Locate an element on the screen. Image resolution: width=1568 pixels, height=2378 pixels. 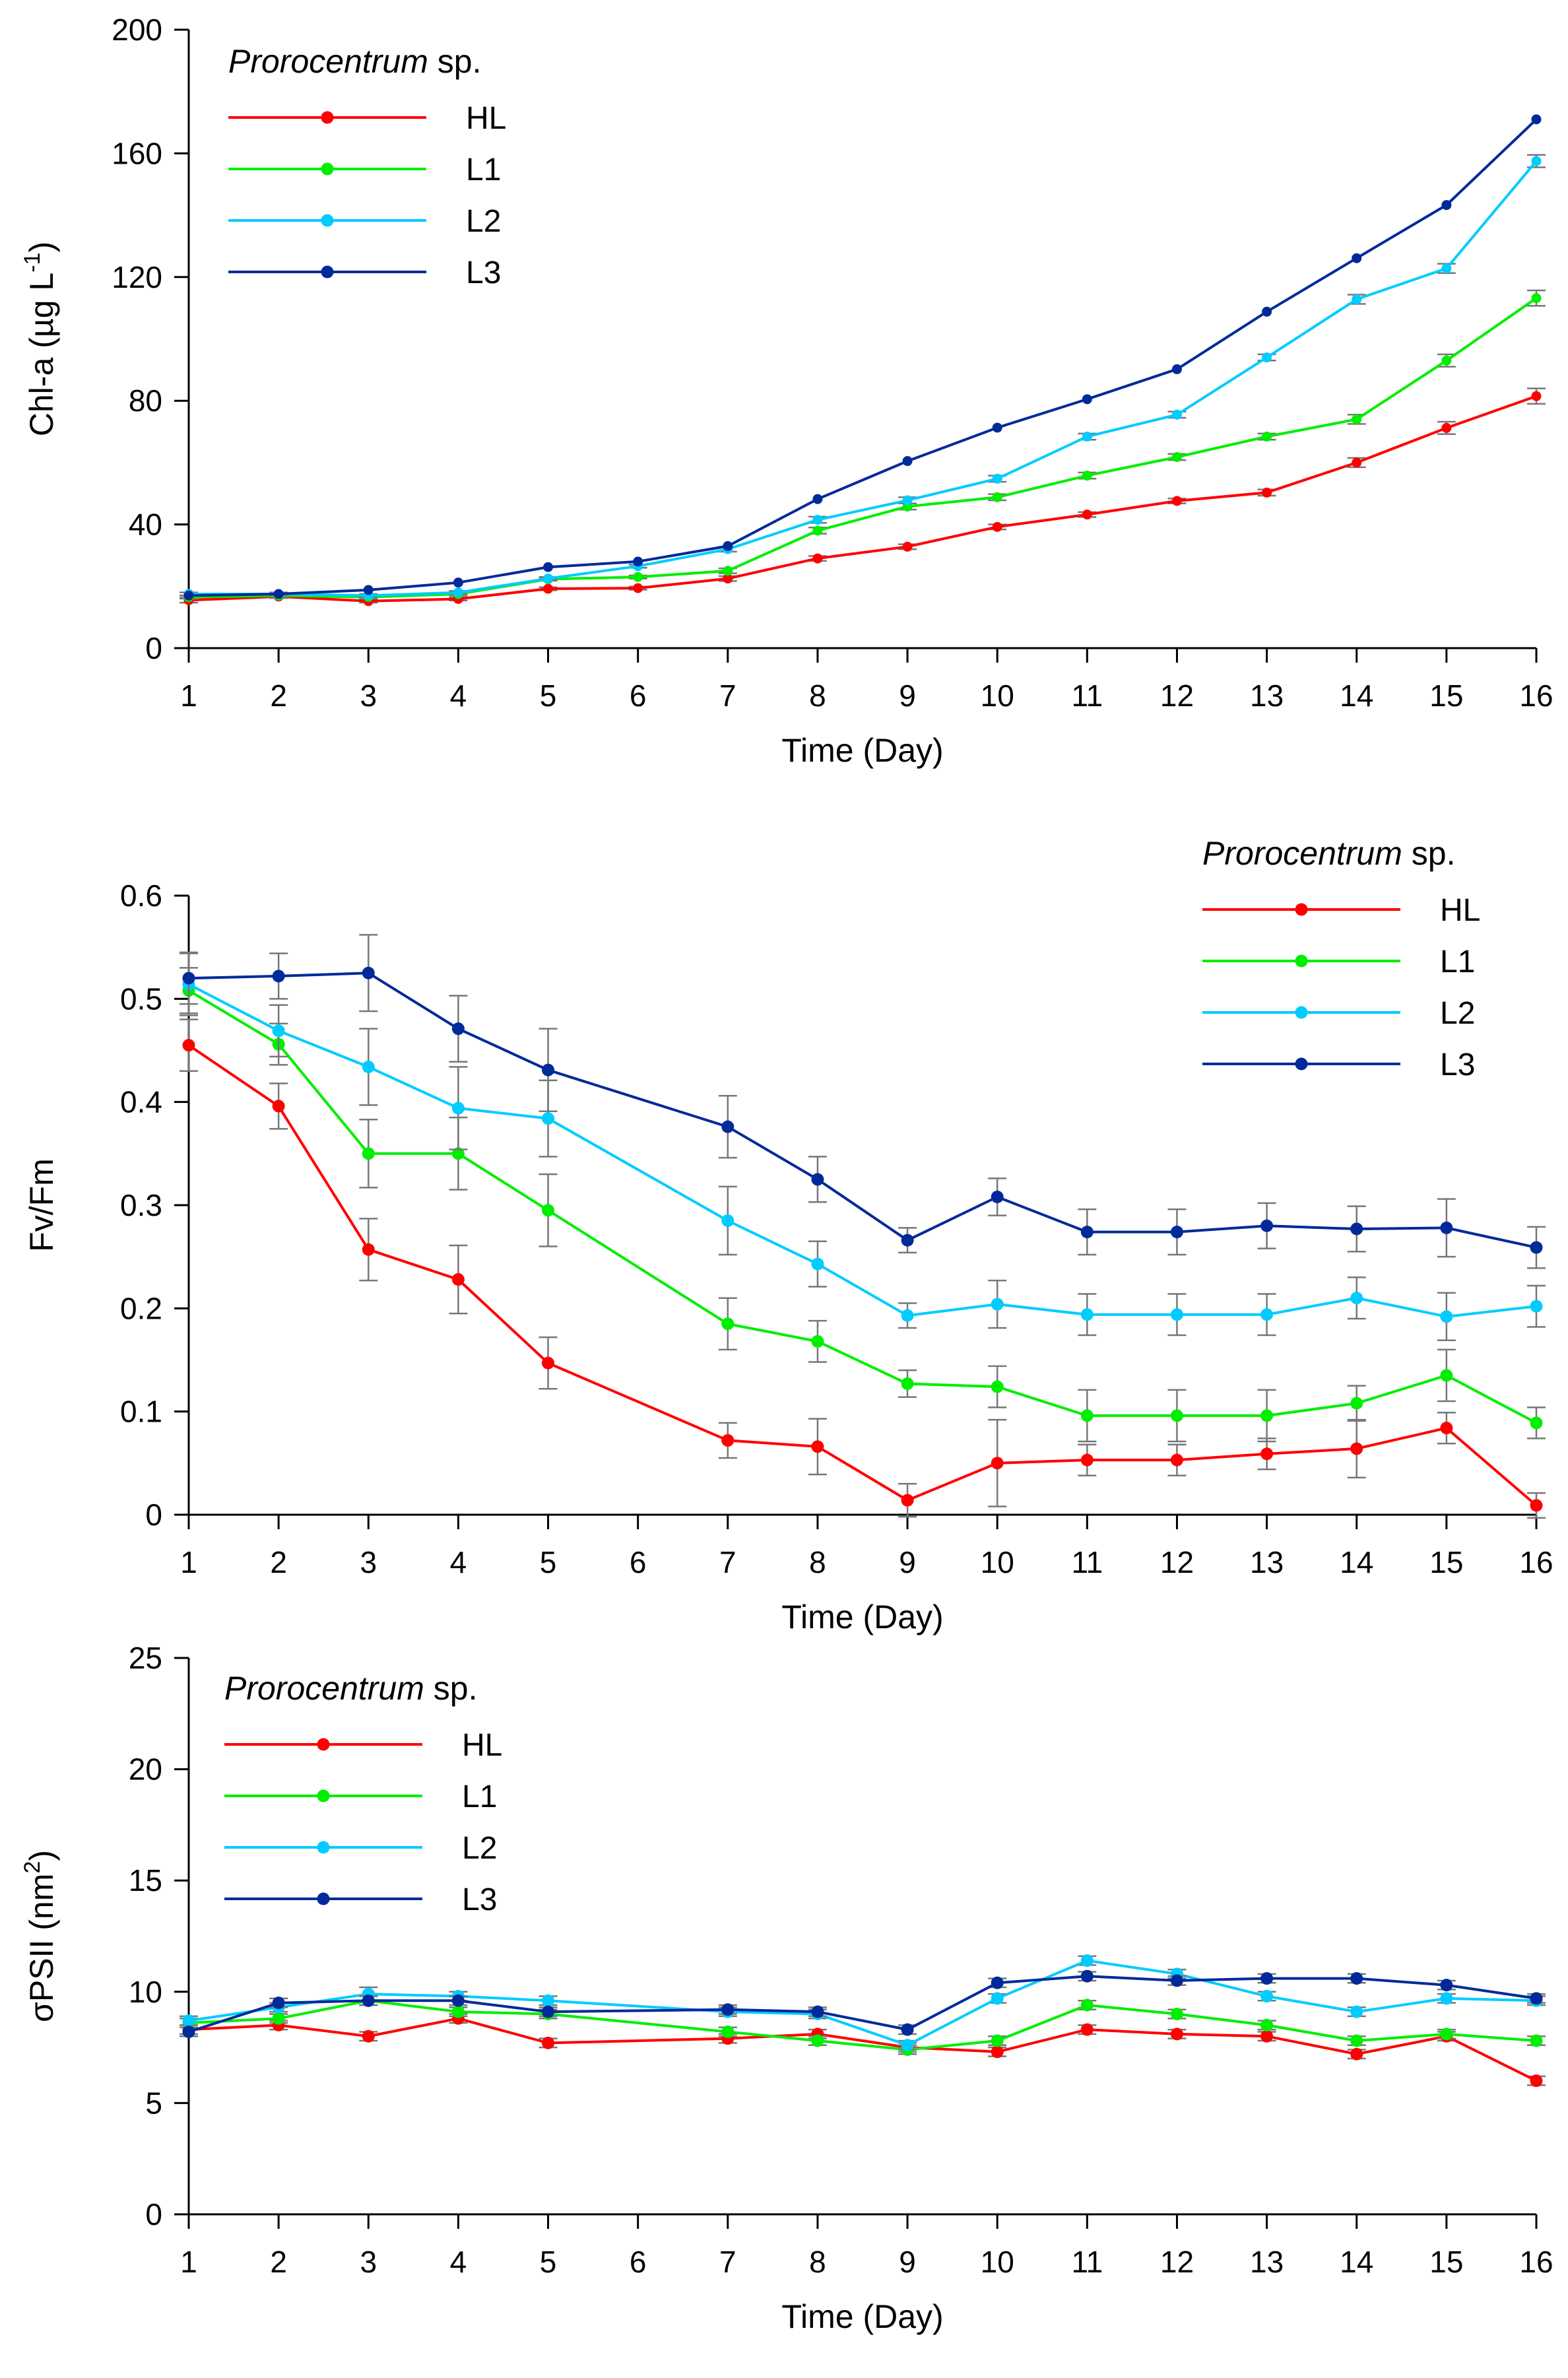
y-axis-title-part: σPSII (nm is located at coordinates (41, 1948).